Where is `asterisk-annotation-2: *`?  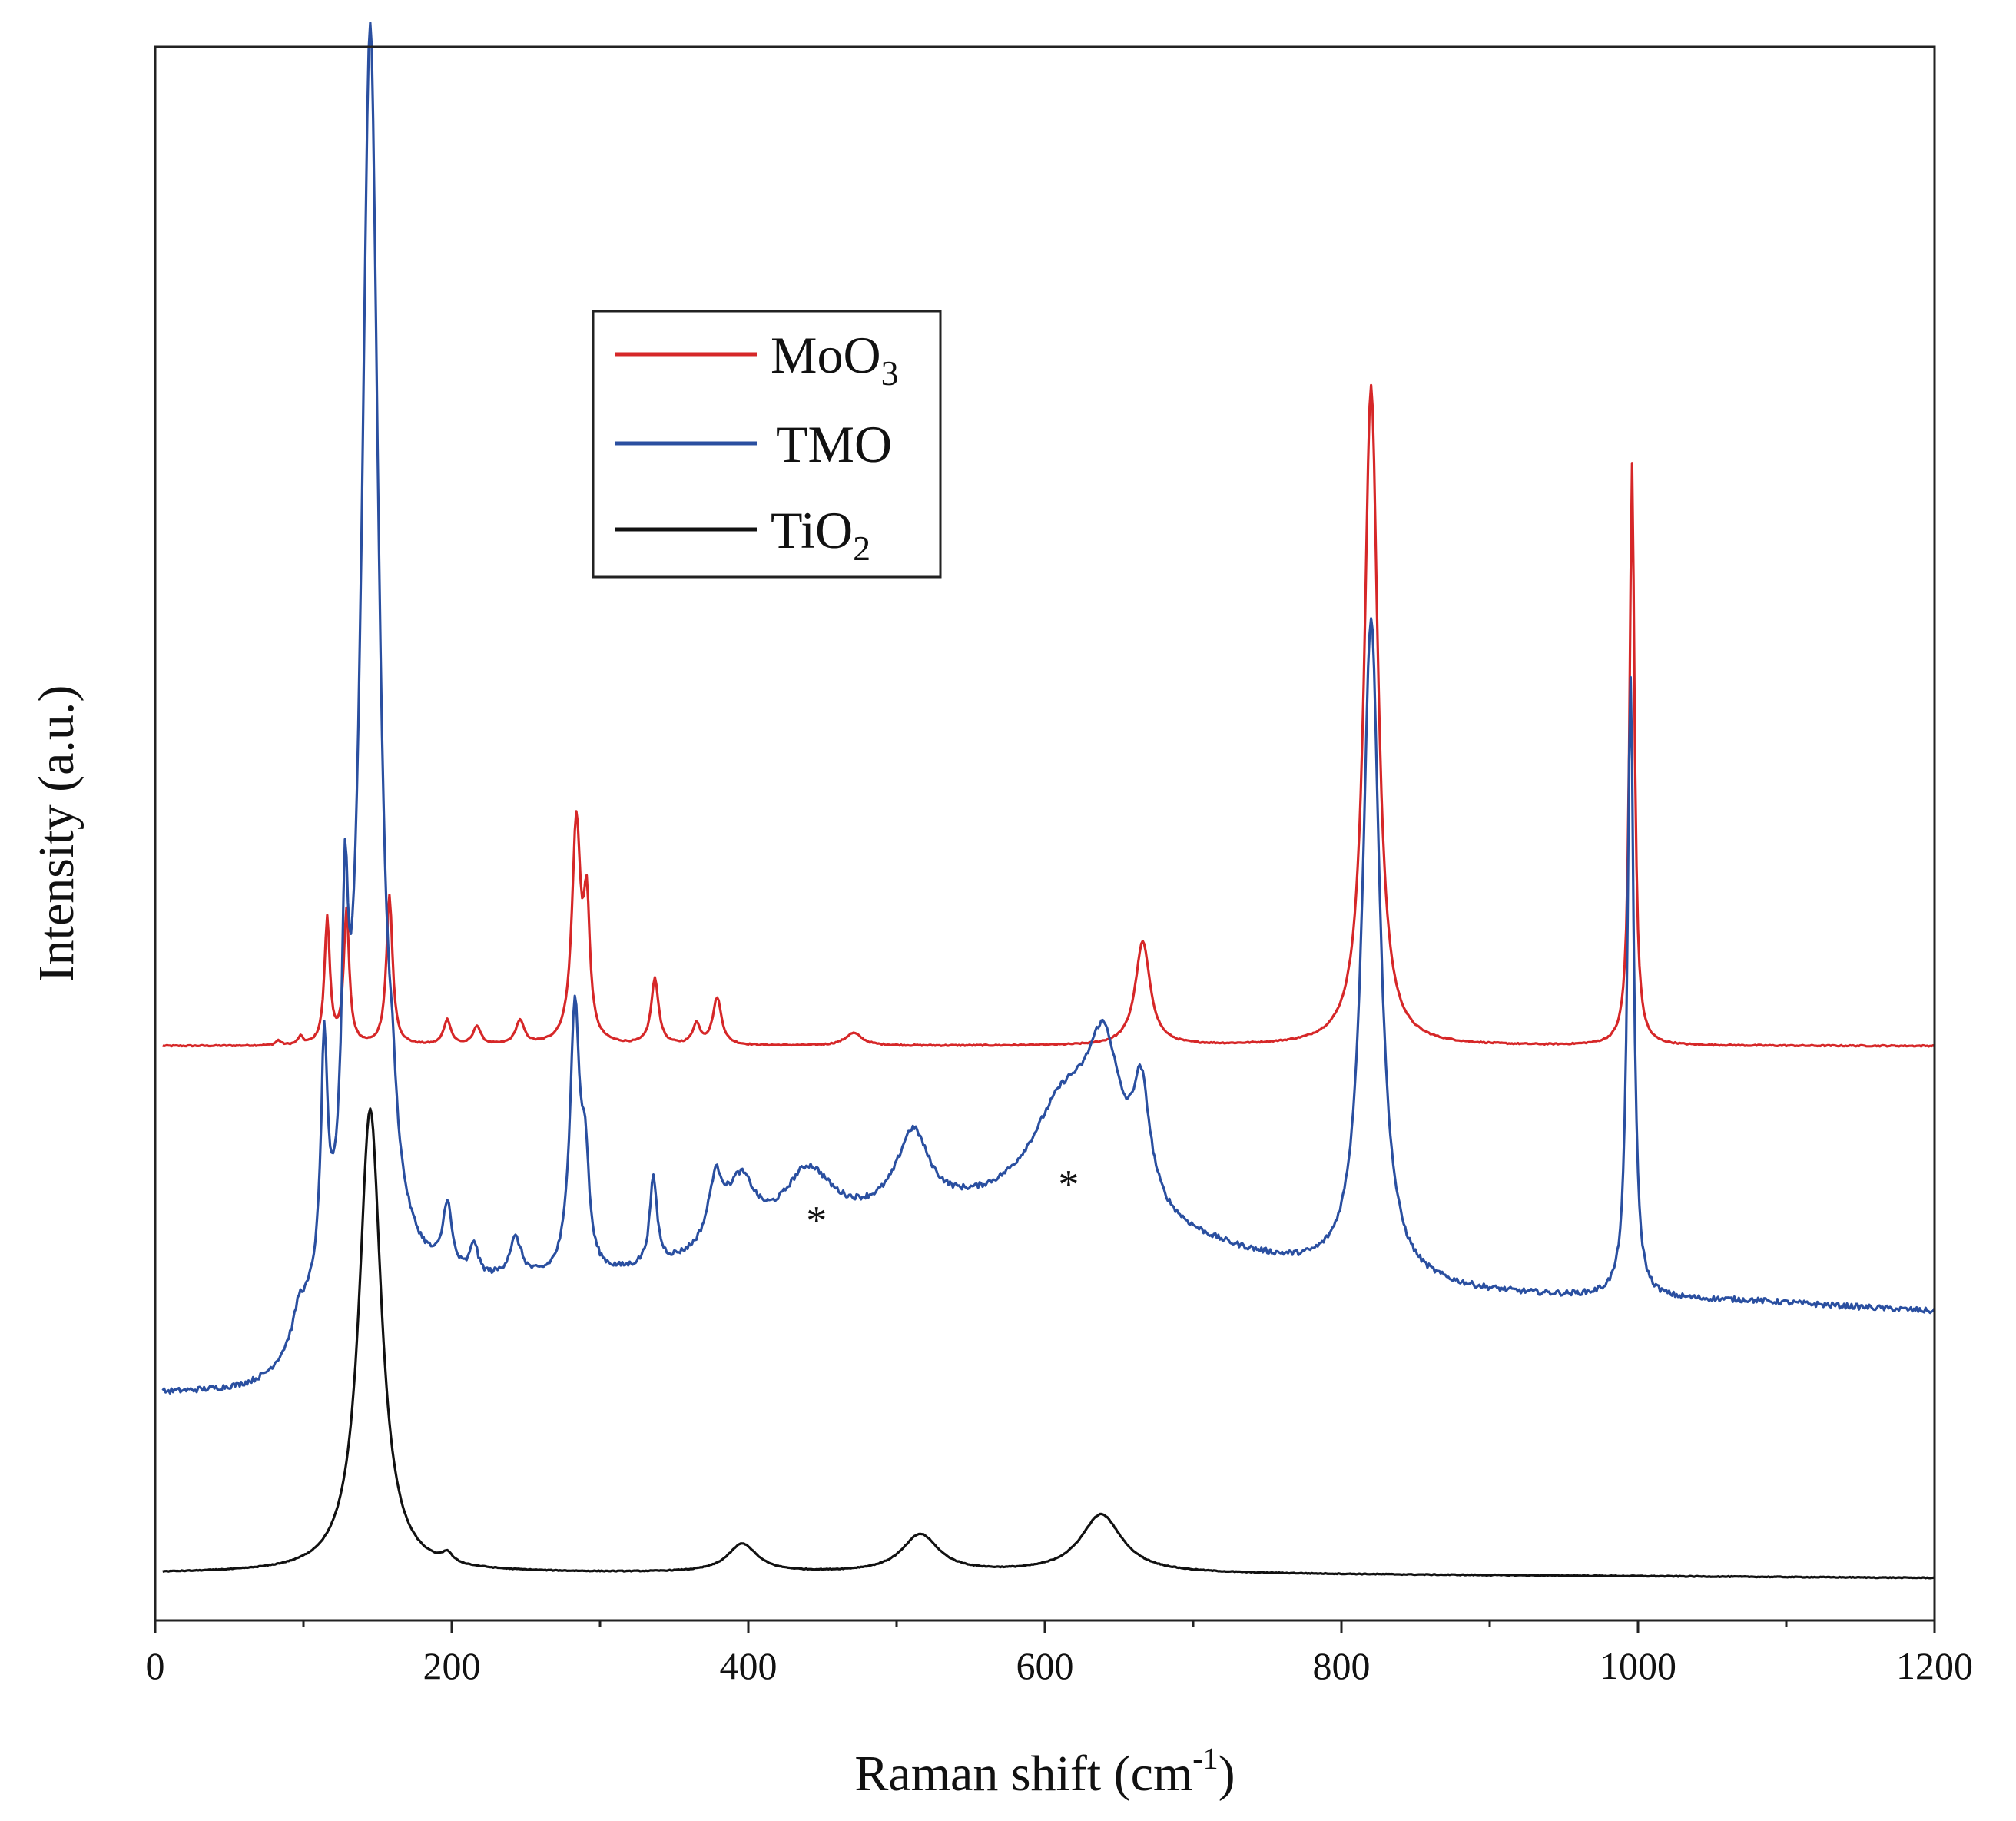 asterisk-annotation-2: * is located at coordinates (1068, 1185).